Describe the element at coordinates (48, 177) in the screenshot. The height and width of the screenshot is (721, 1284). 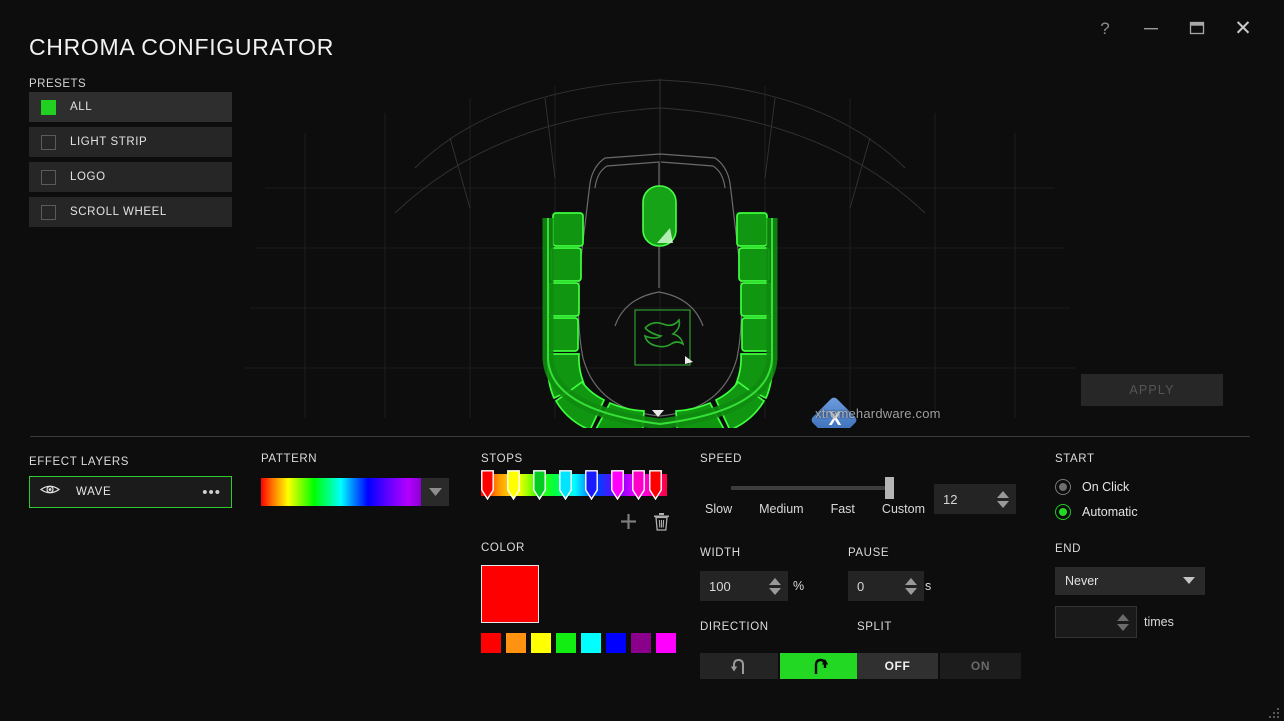
I see `checkbox-logo` at that location.